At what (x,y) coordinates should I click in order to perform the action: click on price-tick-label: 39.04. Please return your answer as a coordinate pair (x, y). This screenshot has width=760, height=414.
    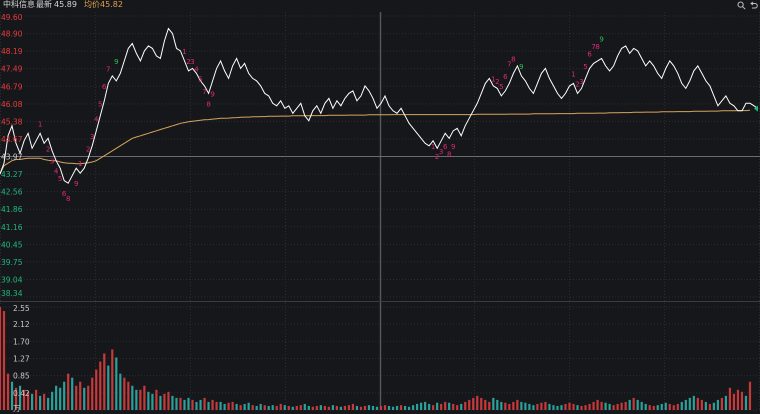
    Looking at the image, I should click on (12, 279).